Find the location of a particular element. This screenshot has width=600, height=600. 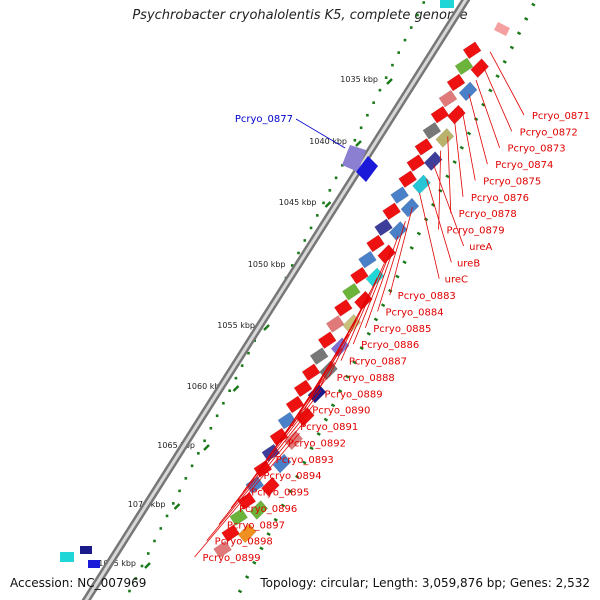

gene-label: Pcryo_0874 is located at coordinates (524, 165).